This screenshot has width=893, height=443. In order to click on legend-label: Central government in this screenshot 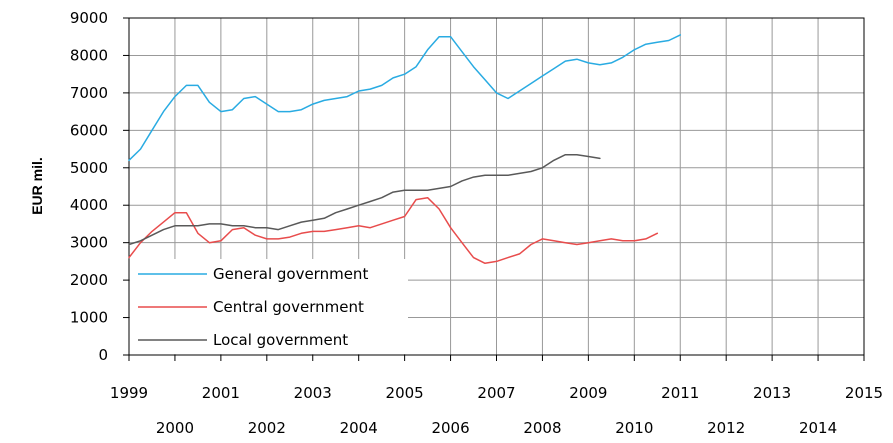, I will do `click(288, 307)`.